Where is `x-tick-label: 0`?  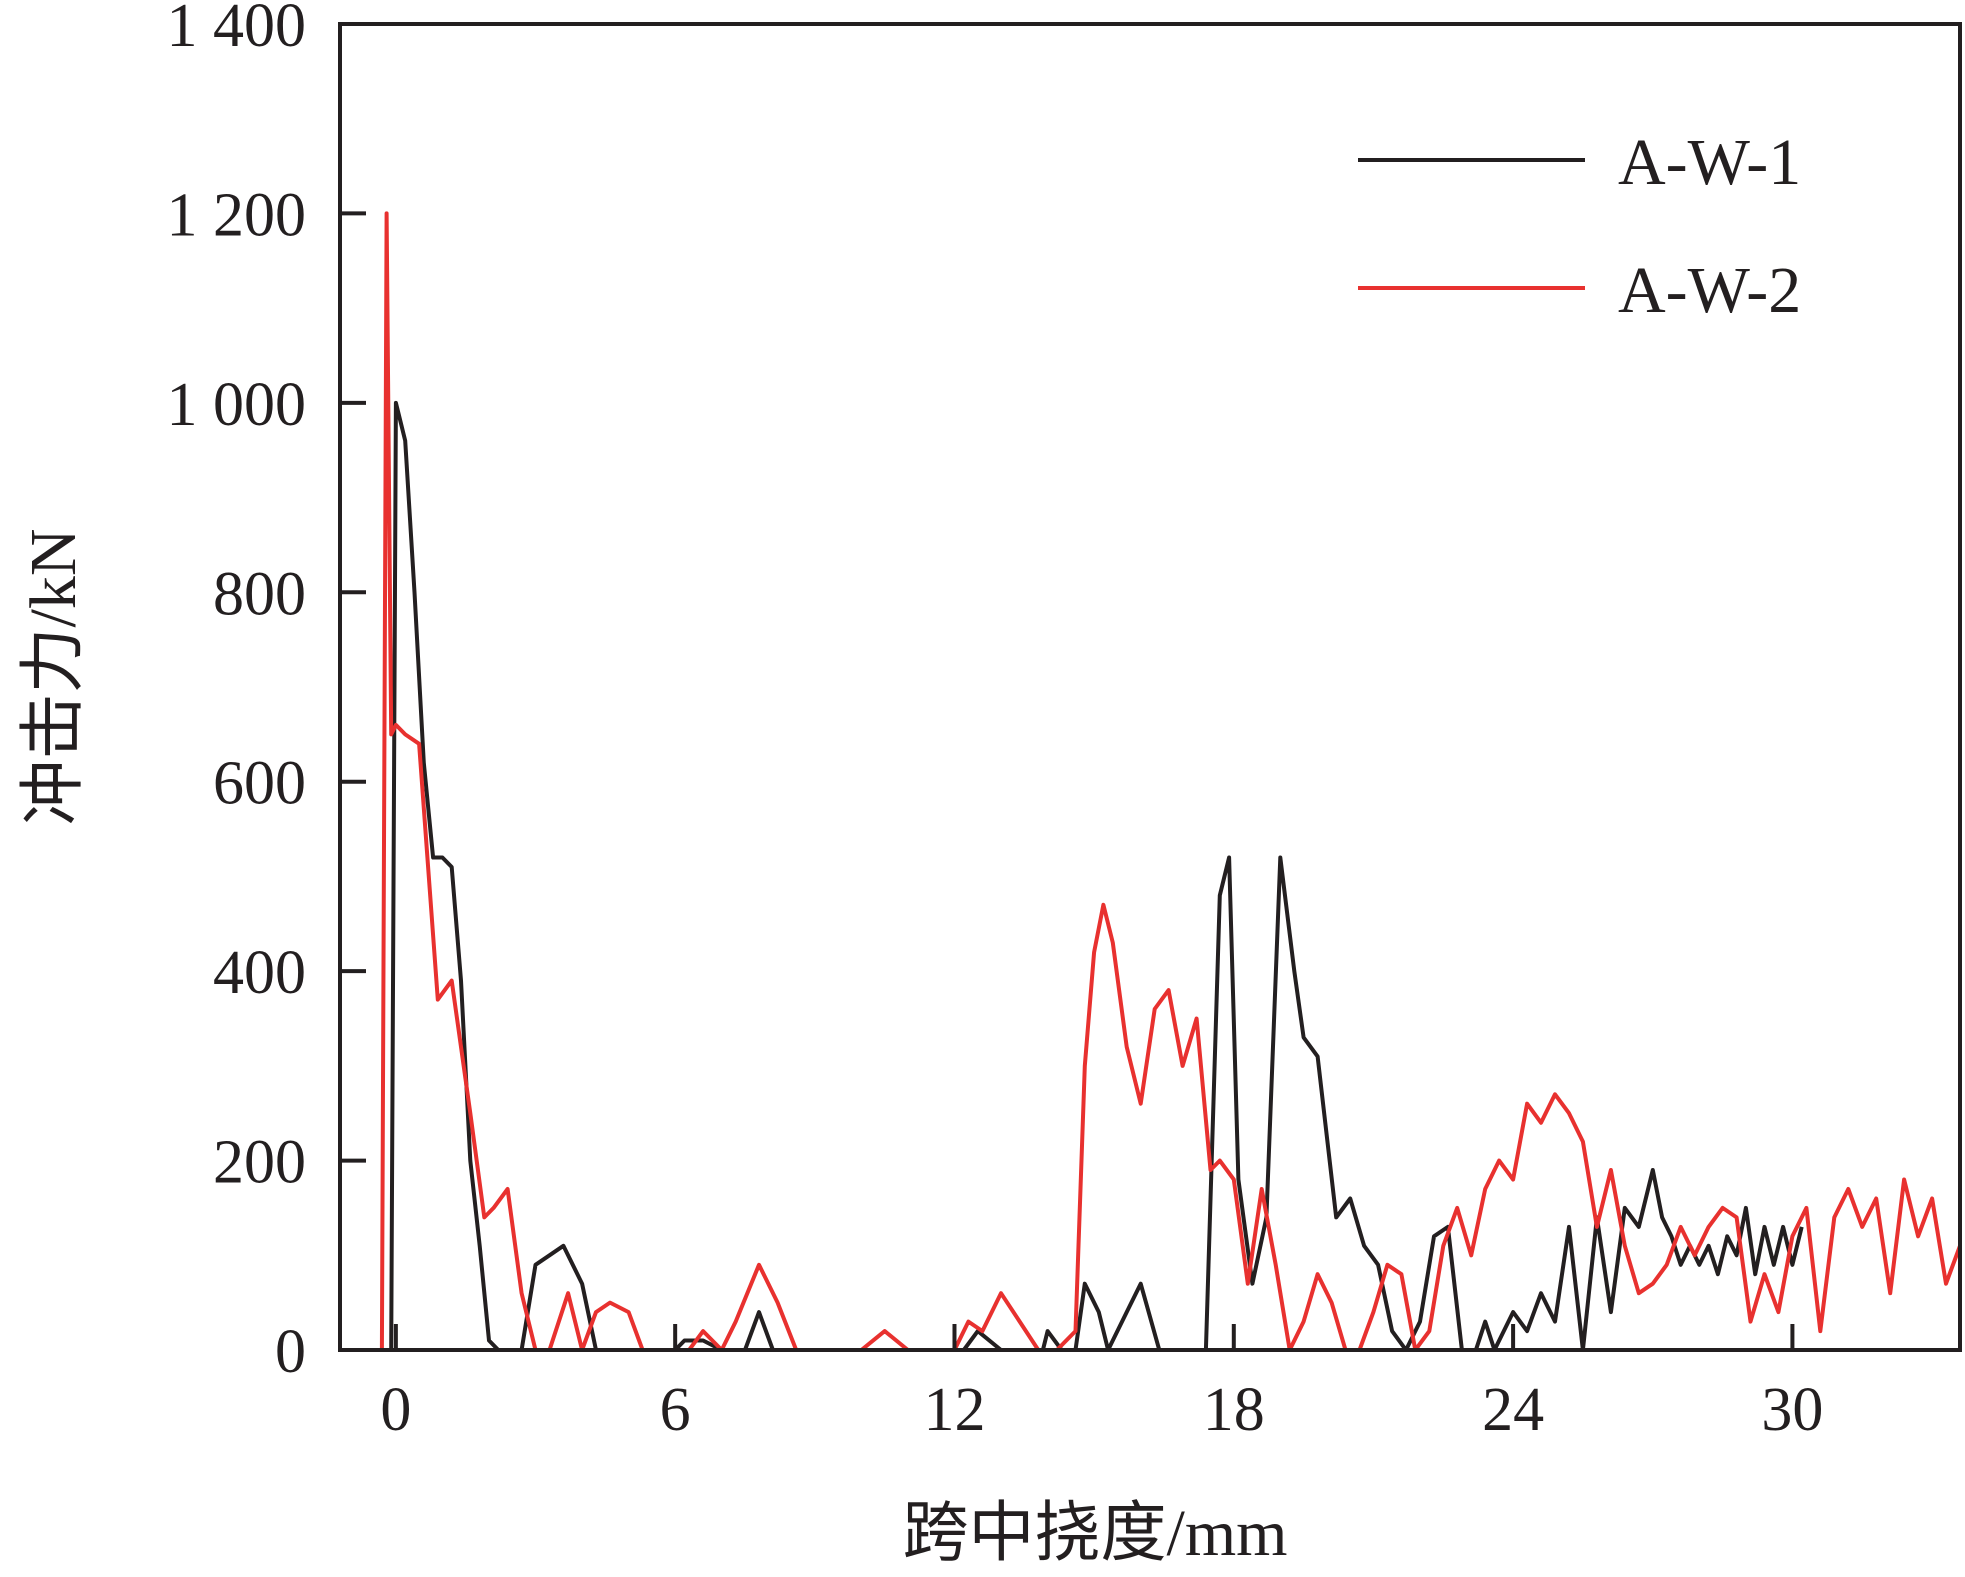
x-tick-label: 0 is located at coordinates (395, 1410).